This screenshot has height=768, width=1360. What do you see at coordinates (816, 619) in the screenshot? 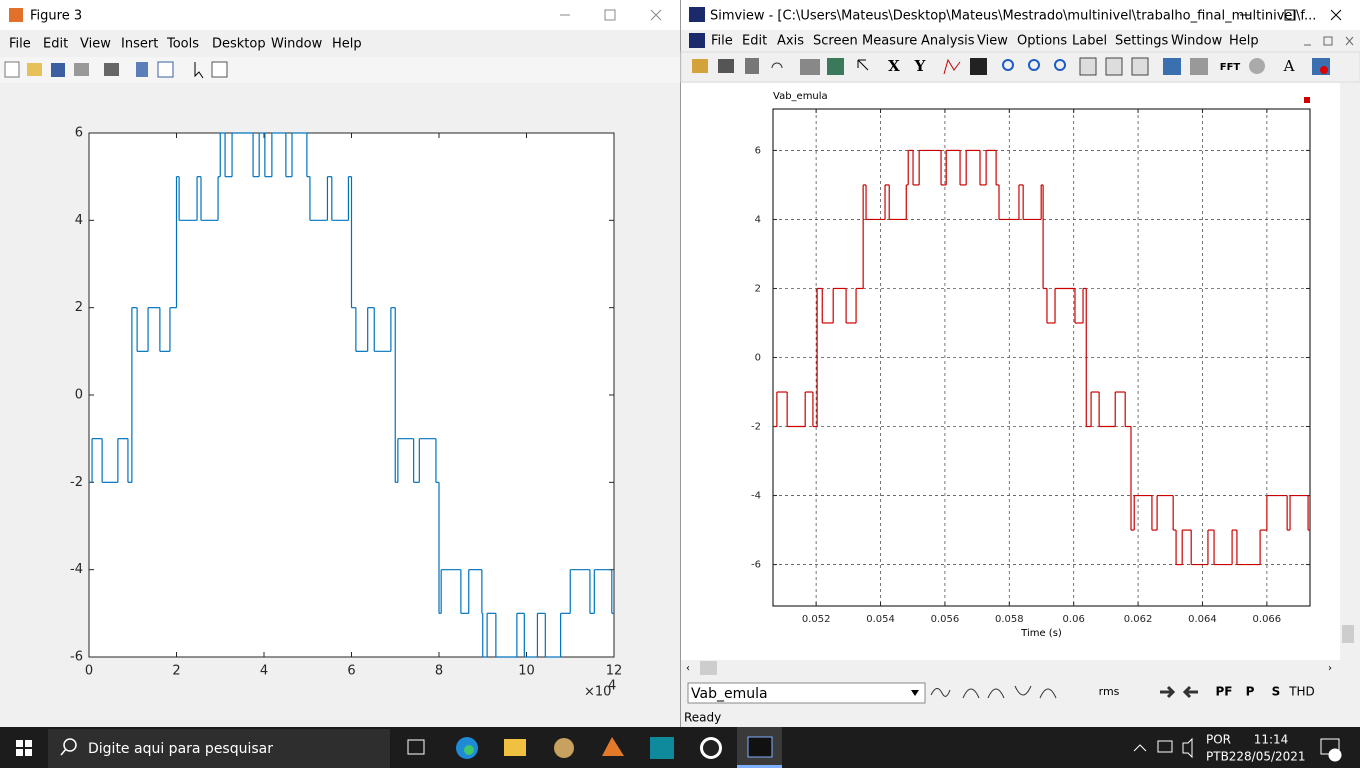
I see `x-tick-label: 0.052` at bounding box center [816, 619].